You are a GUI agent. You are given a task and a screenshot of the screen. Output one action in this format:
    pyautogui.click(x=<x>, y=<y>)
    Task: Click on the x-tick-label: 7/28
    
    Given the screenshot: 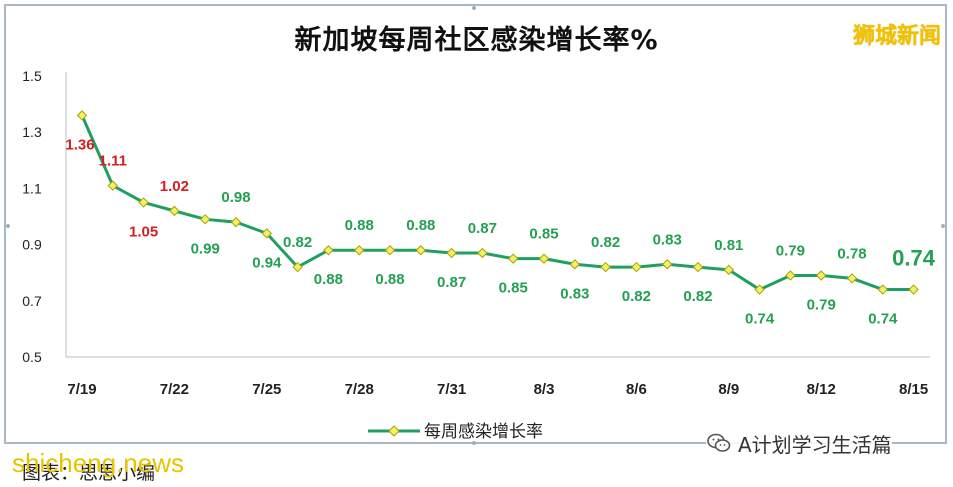 What is the action you would take?
    pyautogui.click(x=359, y=389)
    